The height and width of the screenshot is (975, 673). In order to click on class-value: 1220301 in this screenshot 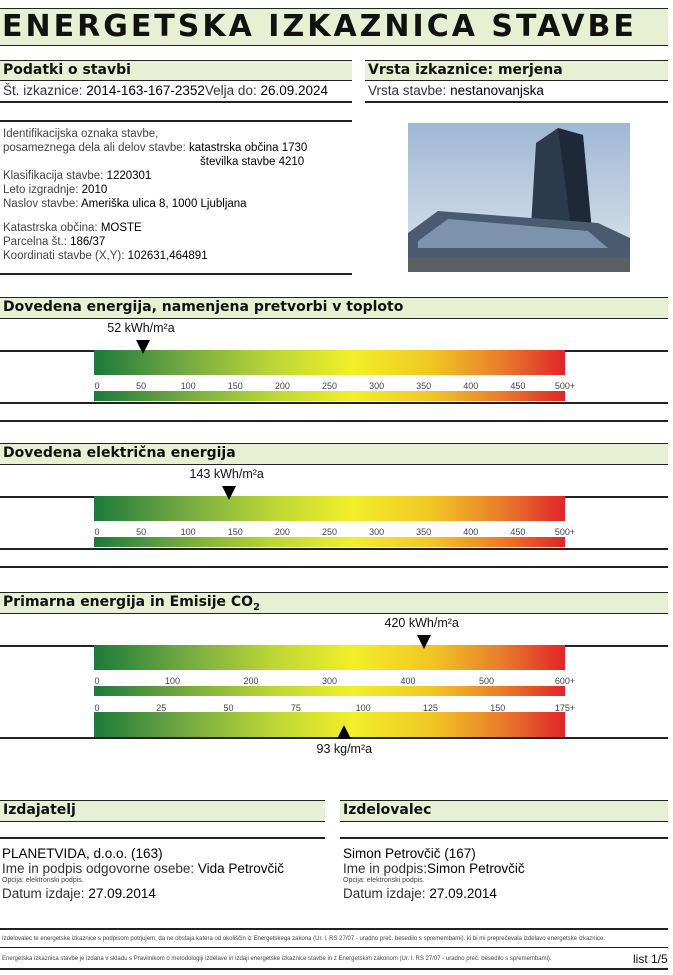, I will do `click(129, 176)`.